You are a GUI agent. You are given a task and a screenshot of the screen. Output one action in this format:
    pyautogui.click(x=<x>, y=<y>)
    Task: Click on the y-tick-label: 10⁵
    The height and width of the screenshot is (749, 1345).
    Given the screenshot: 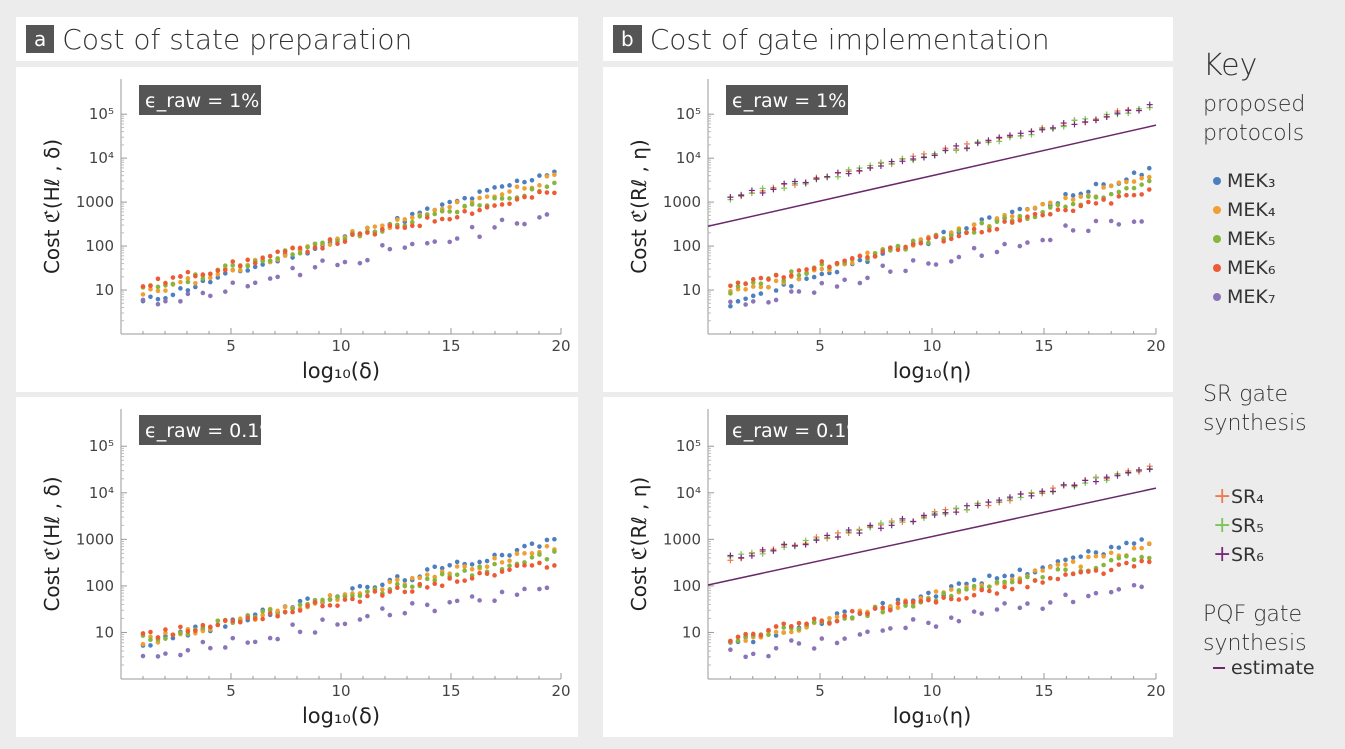 What is the action you would take?
    pyautogui.click(x=688, y=114)
    